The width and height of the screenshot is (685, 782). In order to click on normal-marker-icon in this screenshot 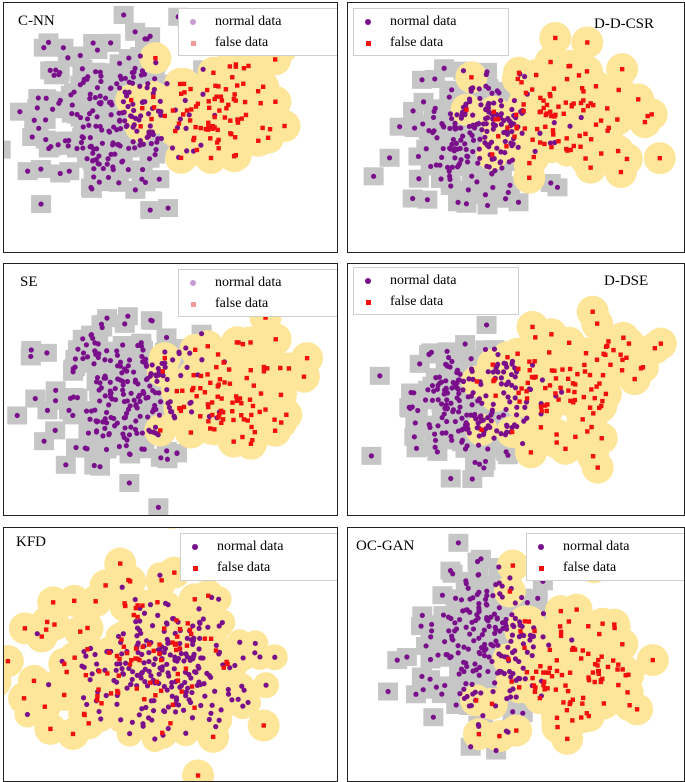, I will do `click(368, 281)`.